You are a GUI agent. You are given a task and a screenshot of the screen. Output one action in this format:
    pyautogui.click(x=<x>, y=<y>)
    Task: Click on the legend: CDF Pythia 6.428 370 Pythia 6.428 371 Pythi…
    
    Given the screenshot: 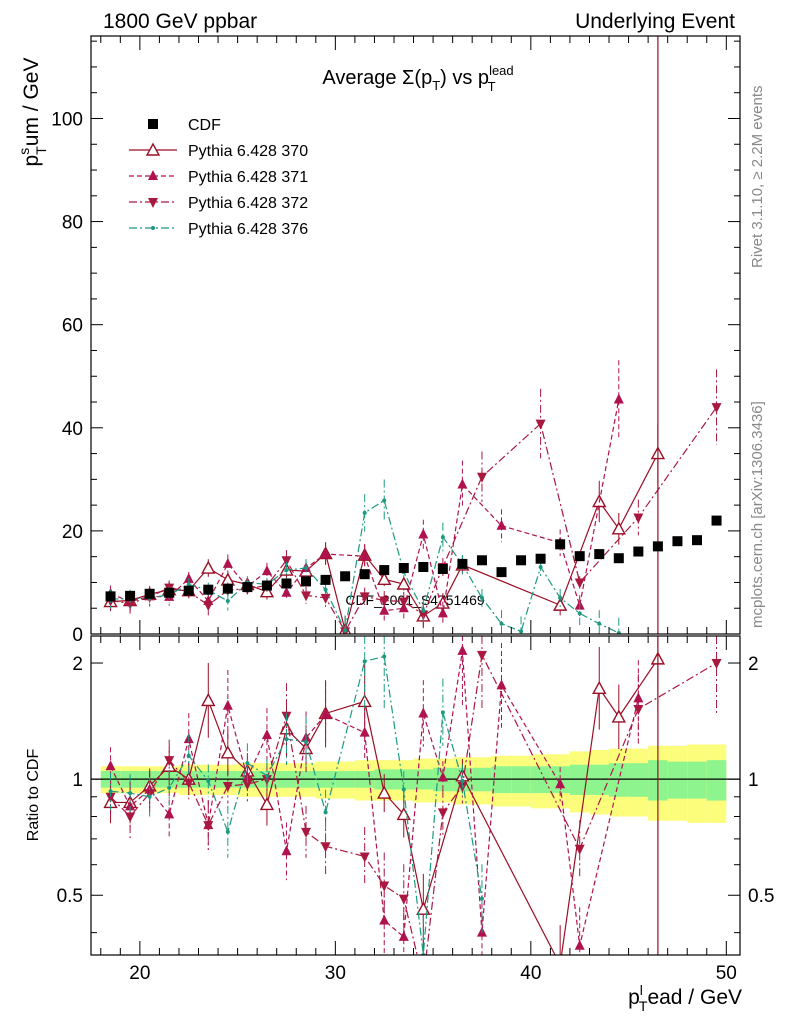 What is the action you would take?
    pyautogui.click(x=218, y=177)
    